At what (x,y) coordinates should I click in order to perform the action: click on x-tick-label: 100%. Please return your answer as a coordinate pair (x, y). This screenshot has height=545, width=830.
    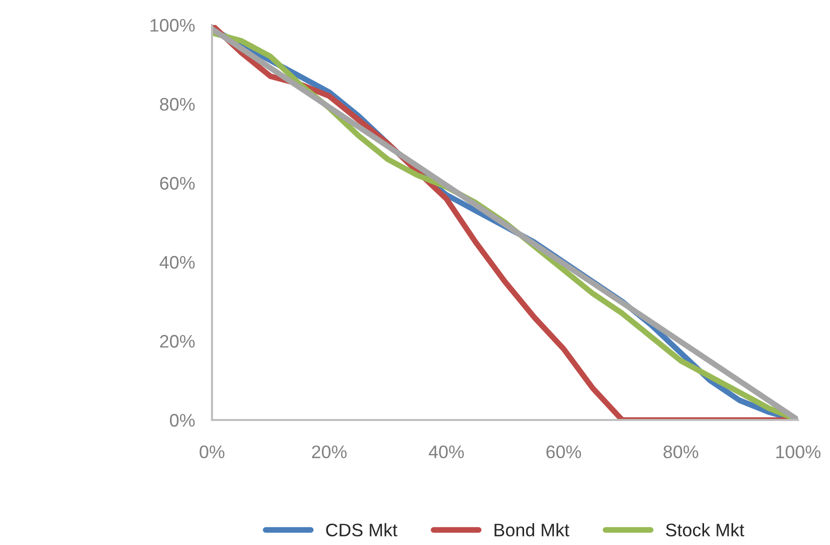
    Looking at the image, I should click on (798, 451).